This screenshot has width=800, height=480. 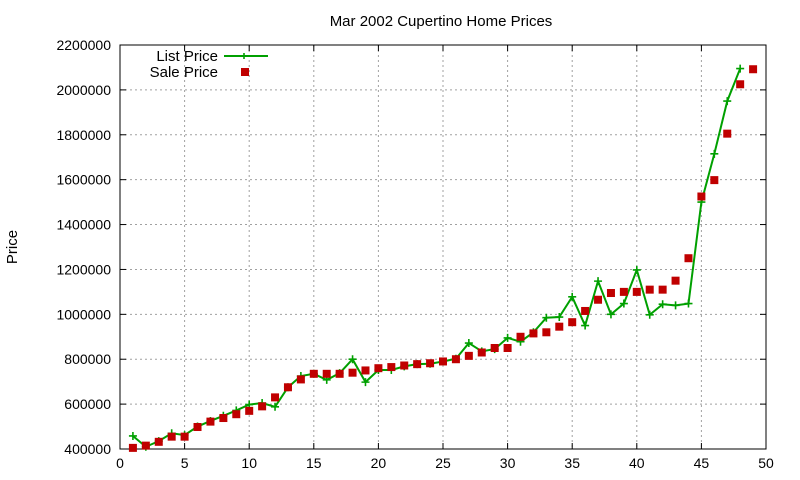 What do you see at coordinates (245, 72) in the screenshot?
I see `legend-marker-sale-price` at bounding box center [245, 72].